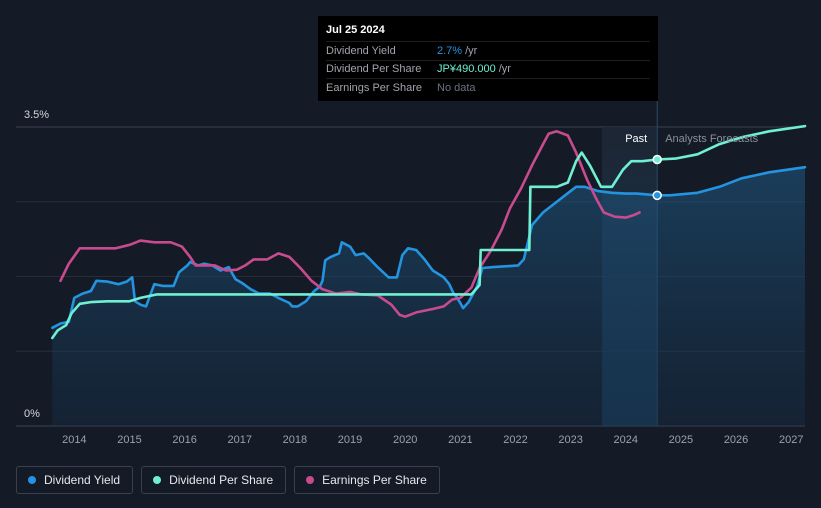 This screenshot has width=821, height=508. Describe the element at coordinates (791, 440) in the screenshot. I see `x-tick-label: 2027` at that location.